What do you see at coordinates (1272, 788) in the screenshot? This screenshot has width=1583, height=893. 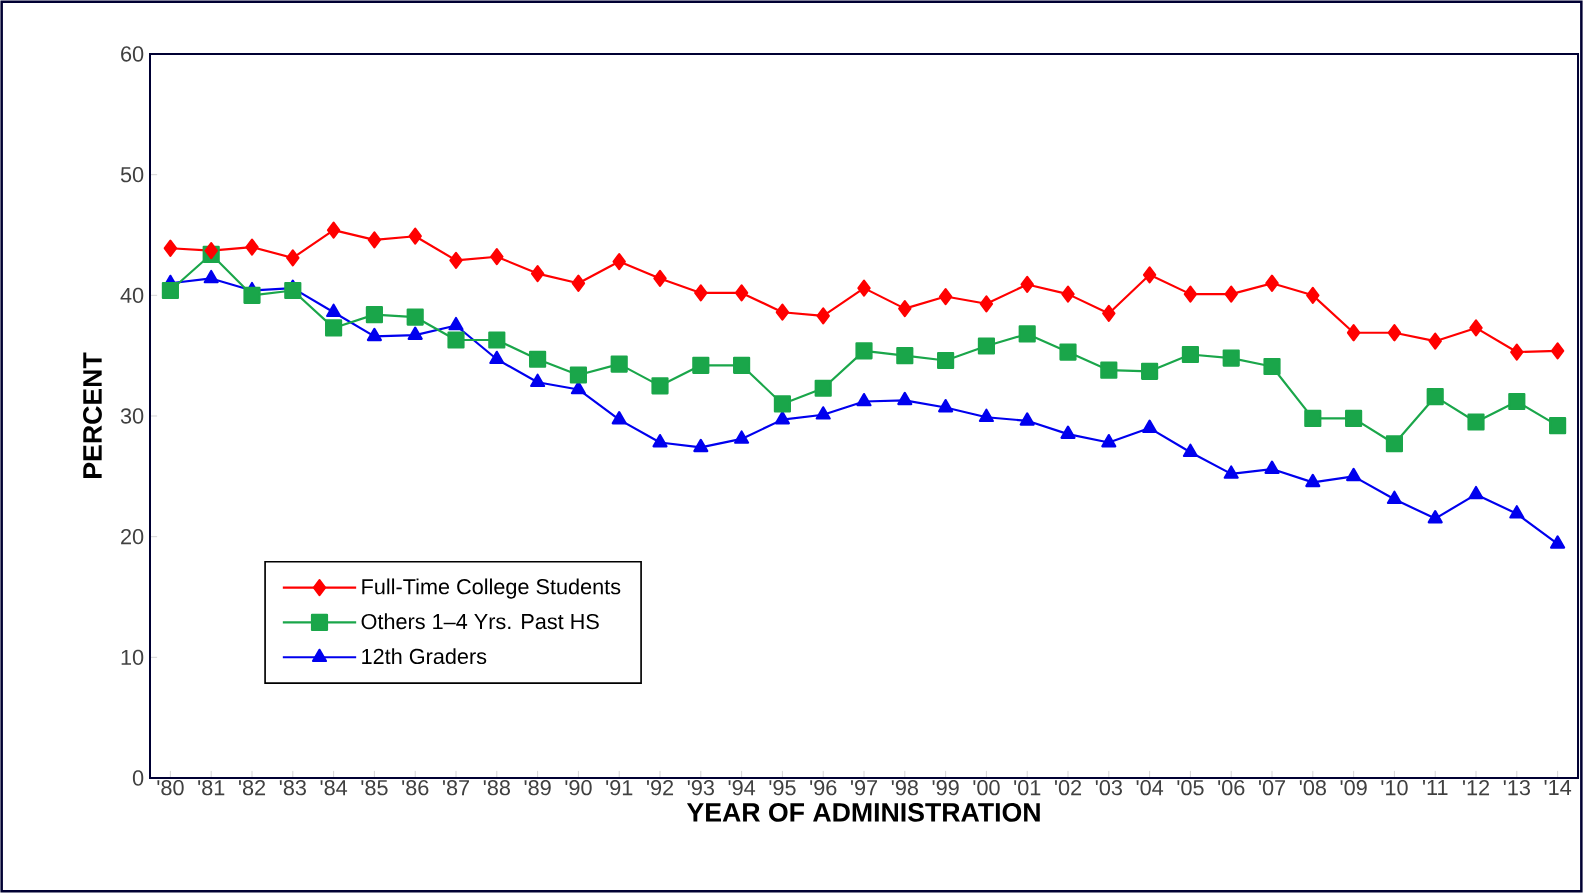 I see `x-tick-label: '07` at bounding box center [1272, 788].